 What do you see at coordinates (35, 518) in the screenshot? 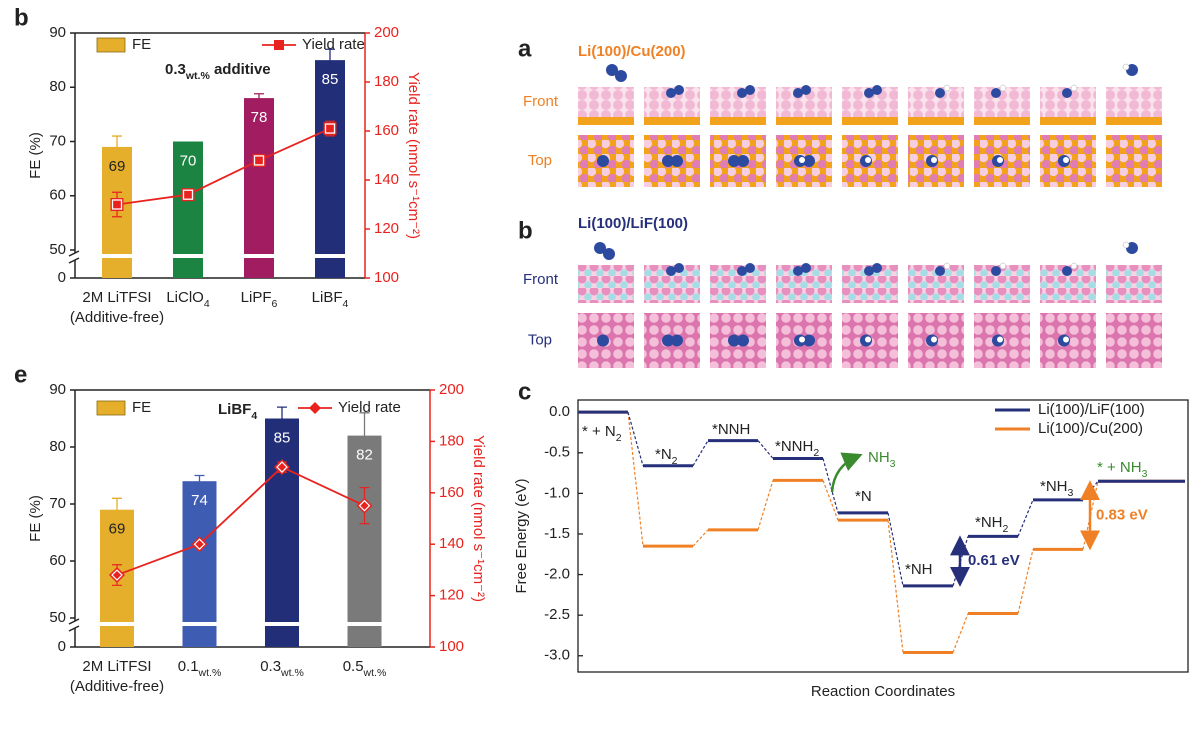
I see `y-axis-label: FE (%)` at bounding box center [35, 518].